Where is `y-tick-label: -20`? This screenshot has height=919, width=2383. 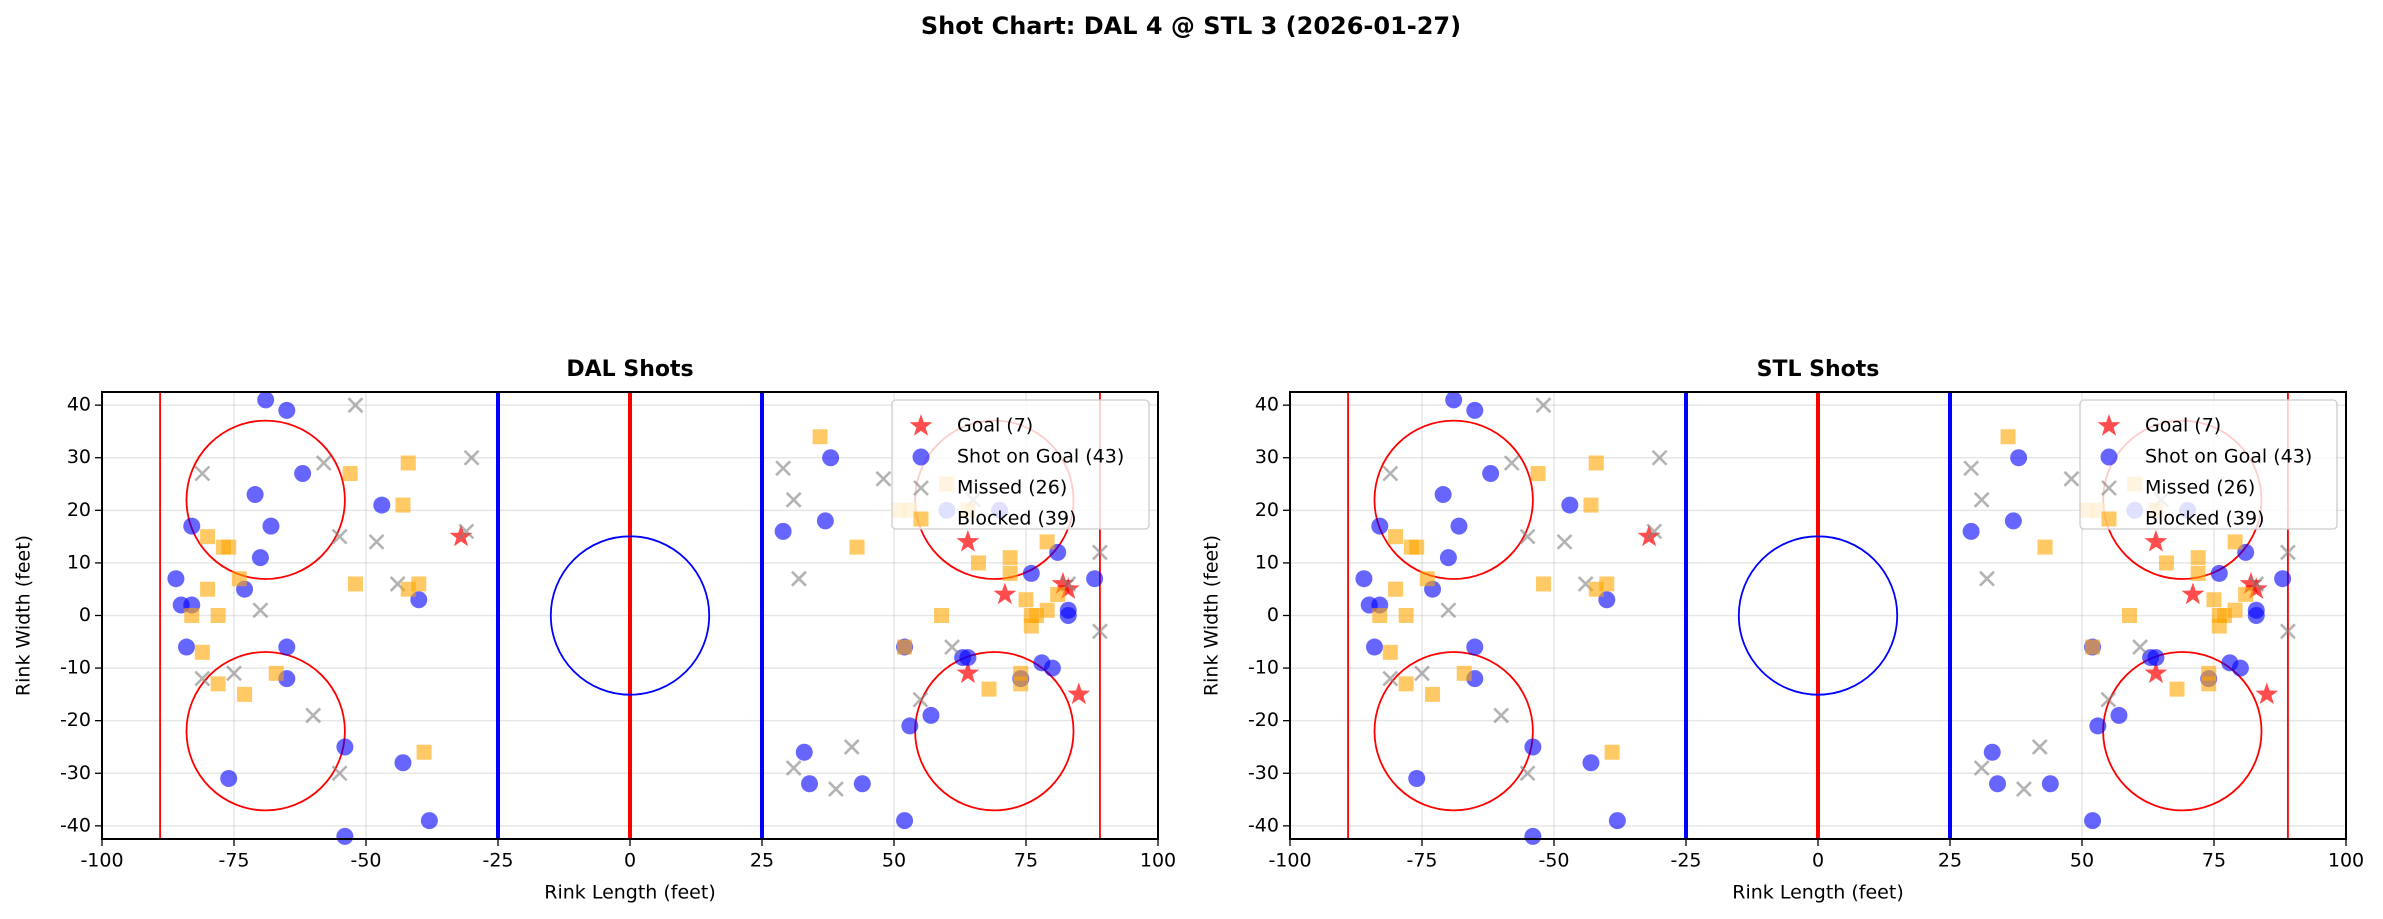
y-tick-label: -20 is located at coordinates (75, 720).